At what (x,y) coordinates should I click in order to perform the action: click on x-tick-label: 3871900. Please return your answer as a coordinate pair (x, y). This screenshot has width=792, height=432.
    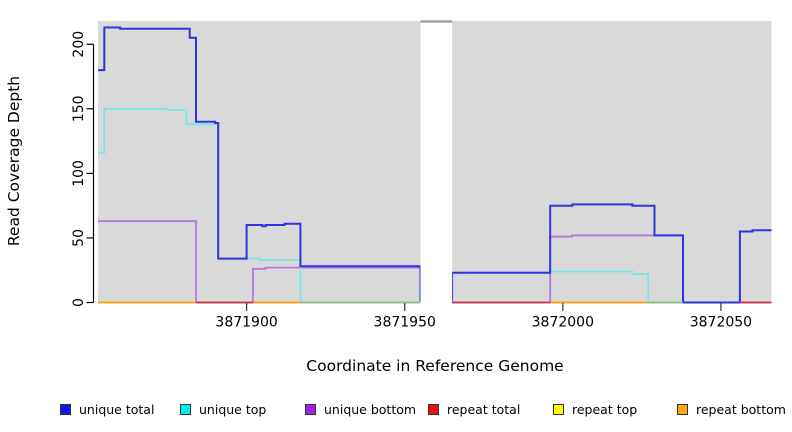
    Looking at the image, I should click on (246, 323).